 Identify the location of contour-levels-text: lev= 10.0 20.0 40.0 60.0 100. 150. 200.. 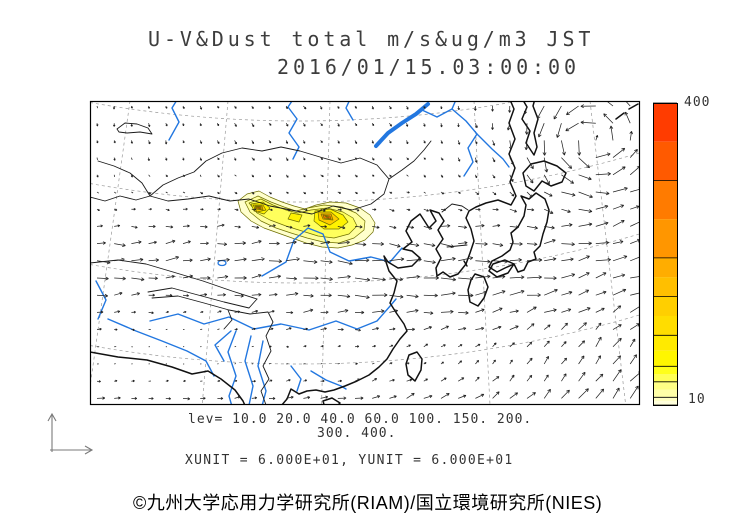
(360, 419).